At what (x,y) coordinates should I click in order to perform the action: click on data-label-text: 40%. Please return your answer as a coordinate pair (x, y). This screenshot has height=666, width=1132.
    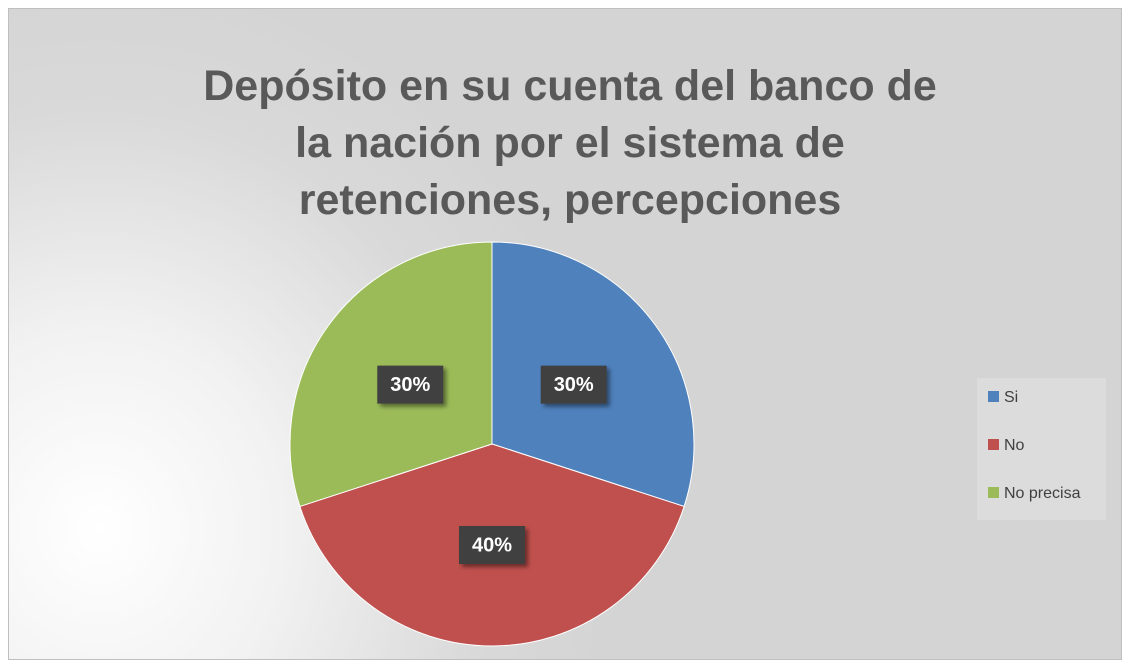
    Looking at the image, I should click on (492, 545).